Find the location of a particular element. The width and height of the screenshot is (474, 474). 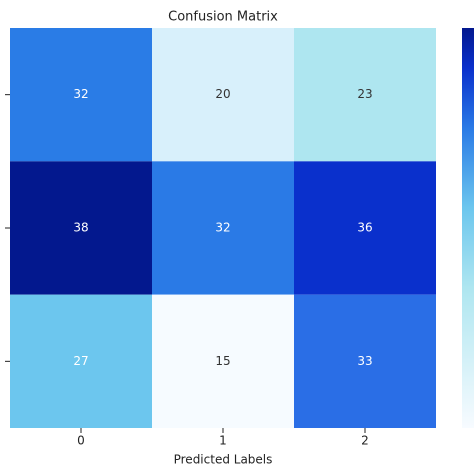

cell-label: 23 is located at coordinates (364, 94).